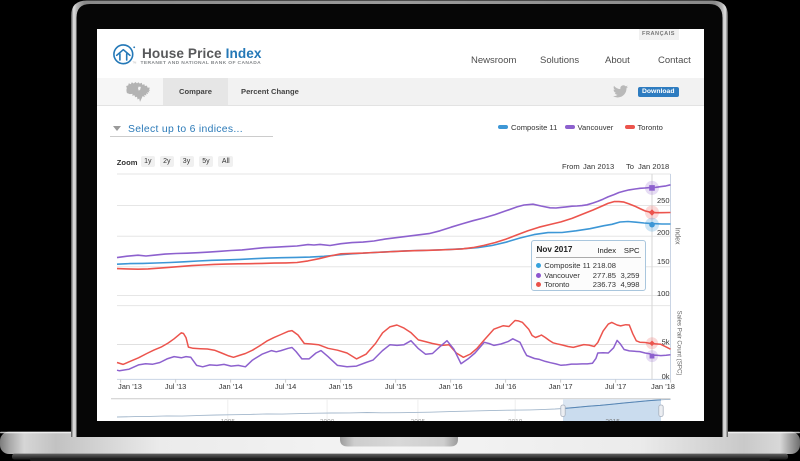 This screenshot has height=461, width=800. Describe the element at coordinates (677, 236) in the screenshot. I see `svg-text: Index` at that location.